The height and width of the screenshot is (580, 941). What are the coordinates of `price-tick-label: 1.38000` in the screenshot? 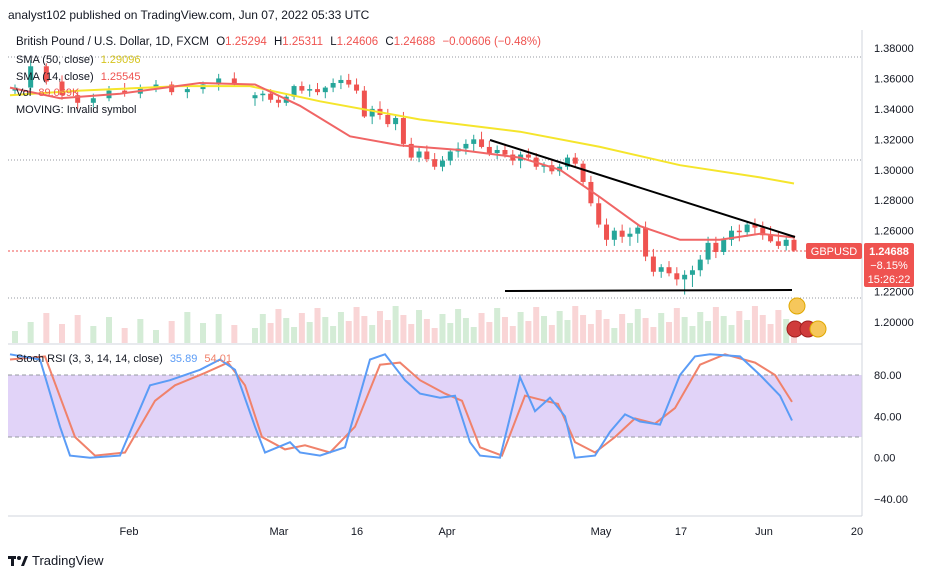 It's located at (894, 49).